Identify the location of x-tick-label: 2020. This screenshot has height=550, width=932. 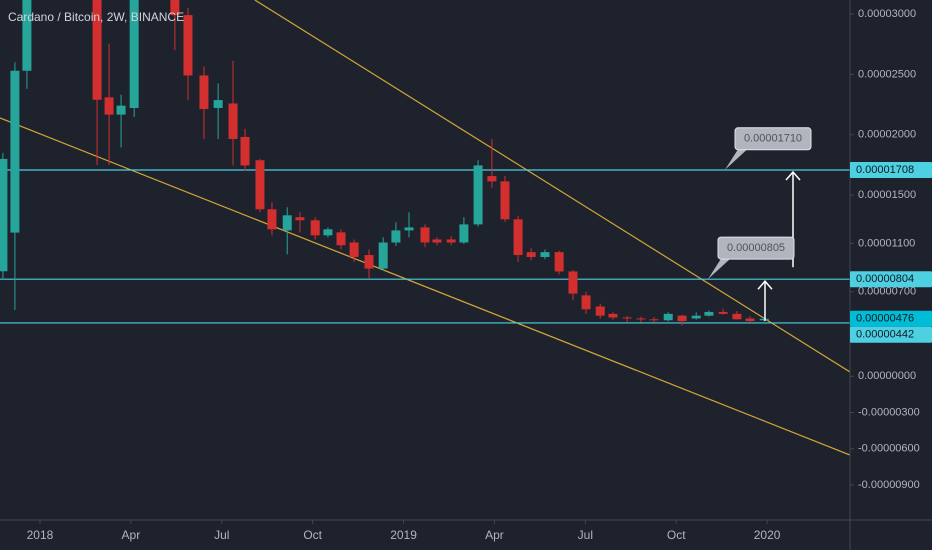
(767, 535).